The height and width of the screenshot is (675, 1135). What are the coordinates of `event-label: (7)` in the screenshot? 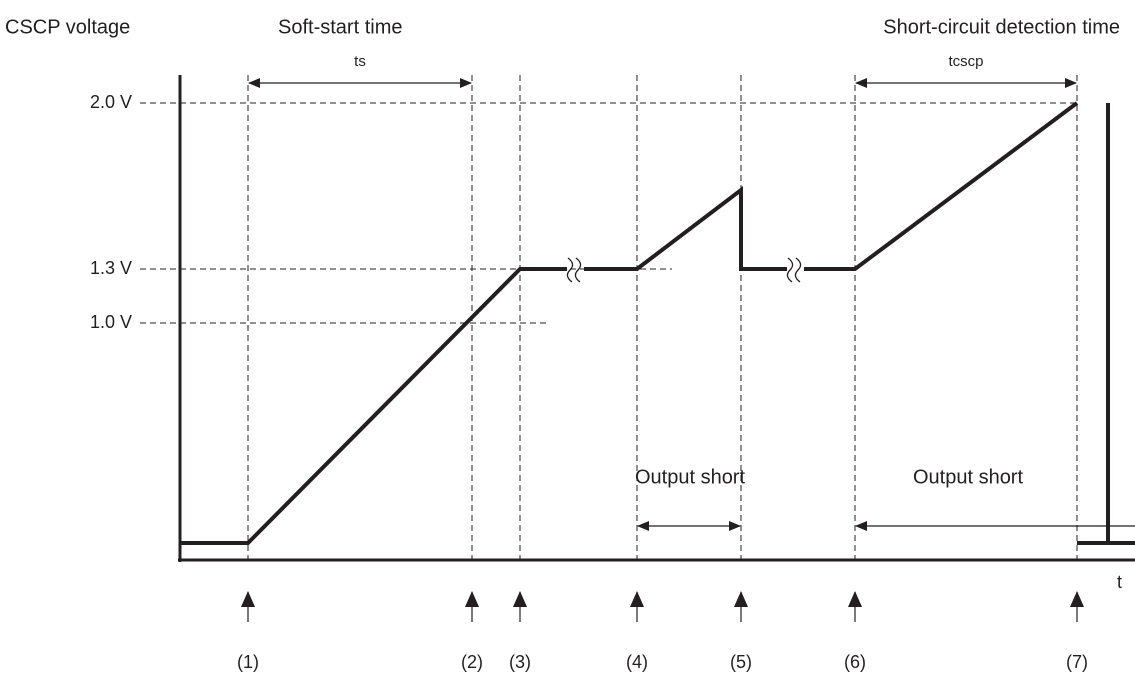 It's located at (1077, 662).